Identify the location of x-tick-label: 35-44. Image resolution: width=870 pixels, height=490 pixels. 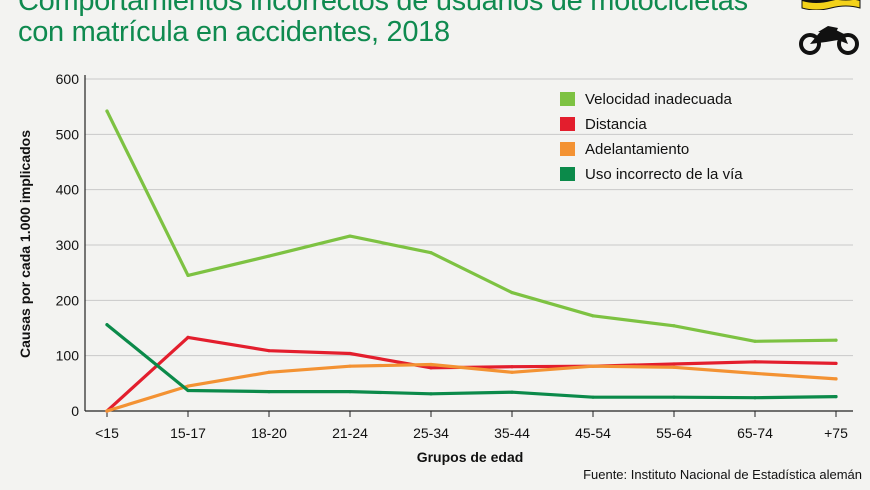
(512, 433).